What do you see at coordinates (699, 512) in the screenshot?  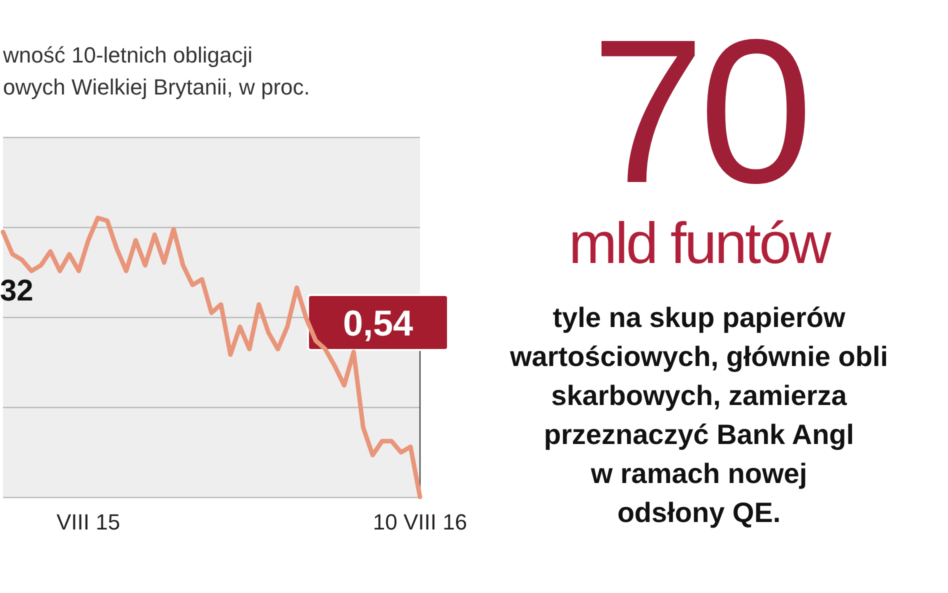 I see `text: odsłony QE.` at bounding box center [699, 512].